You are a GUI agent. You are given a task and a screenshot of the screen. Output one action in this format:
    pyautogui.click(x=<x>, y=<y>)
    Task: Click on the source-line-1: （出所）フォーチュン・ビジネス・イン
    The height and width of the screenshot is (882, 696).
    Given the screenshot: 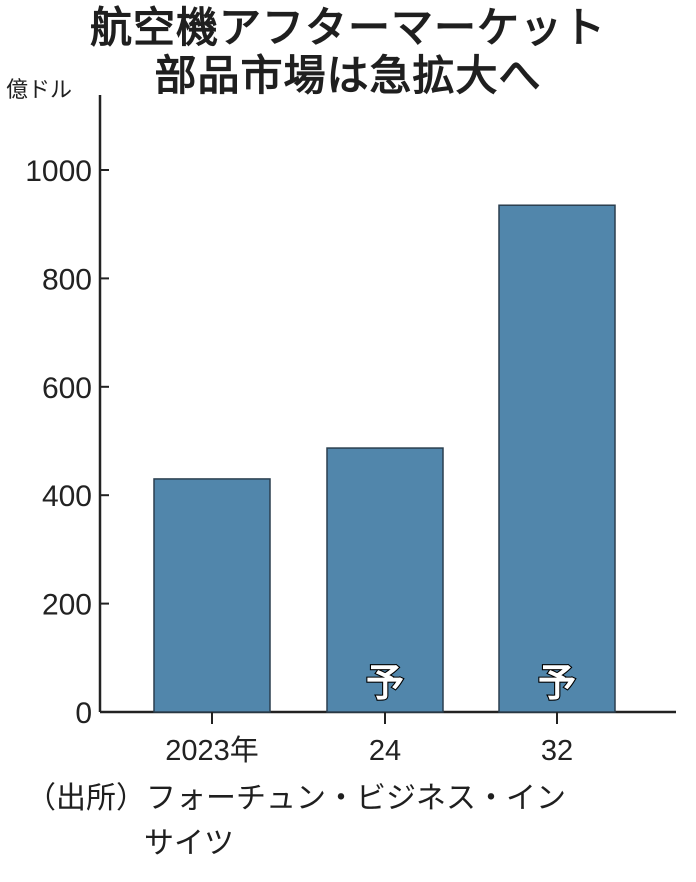 What is the action you would take?
    pyautogui.click(x=296, y=798)
    